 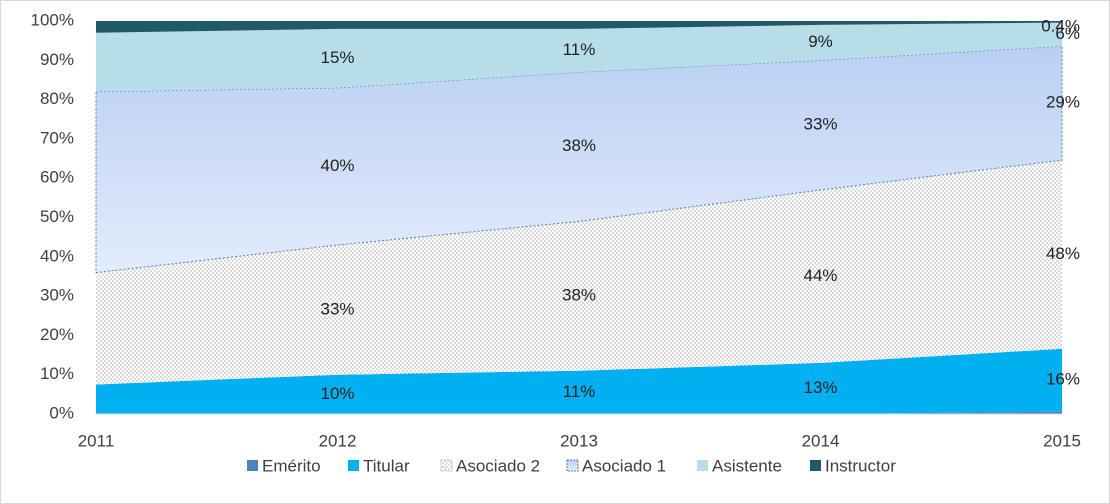 What do you see at coordinates (57, 98) in the screenshot?
I see `y-tick-label: 80%` at bounding box center [57, 98].